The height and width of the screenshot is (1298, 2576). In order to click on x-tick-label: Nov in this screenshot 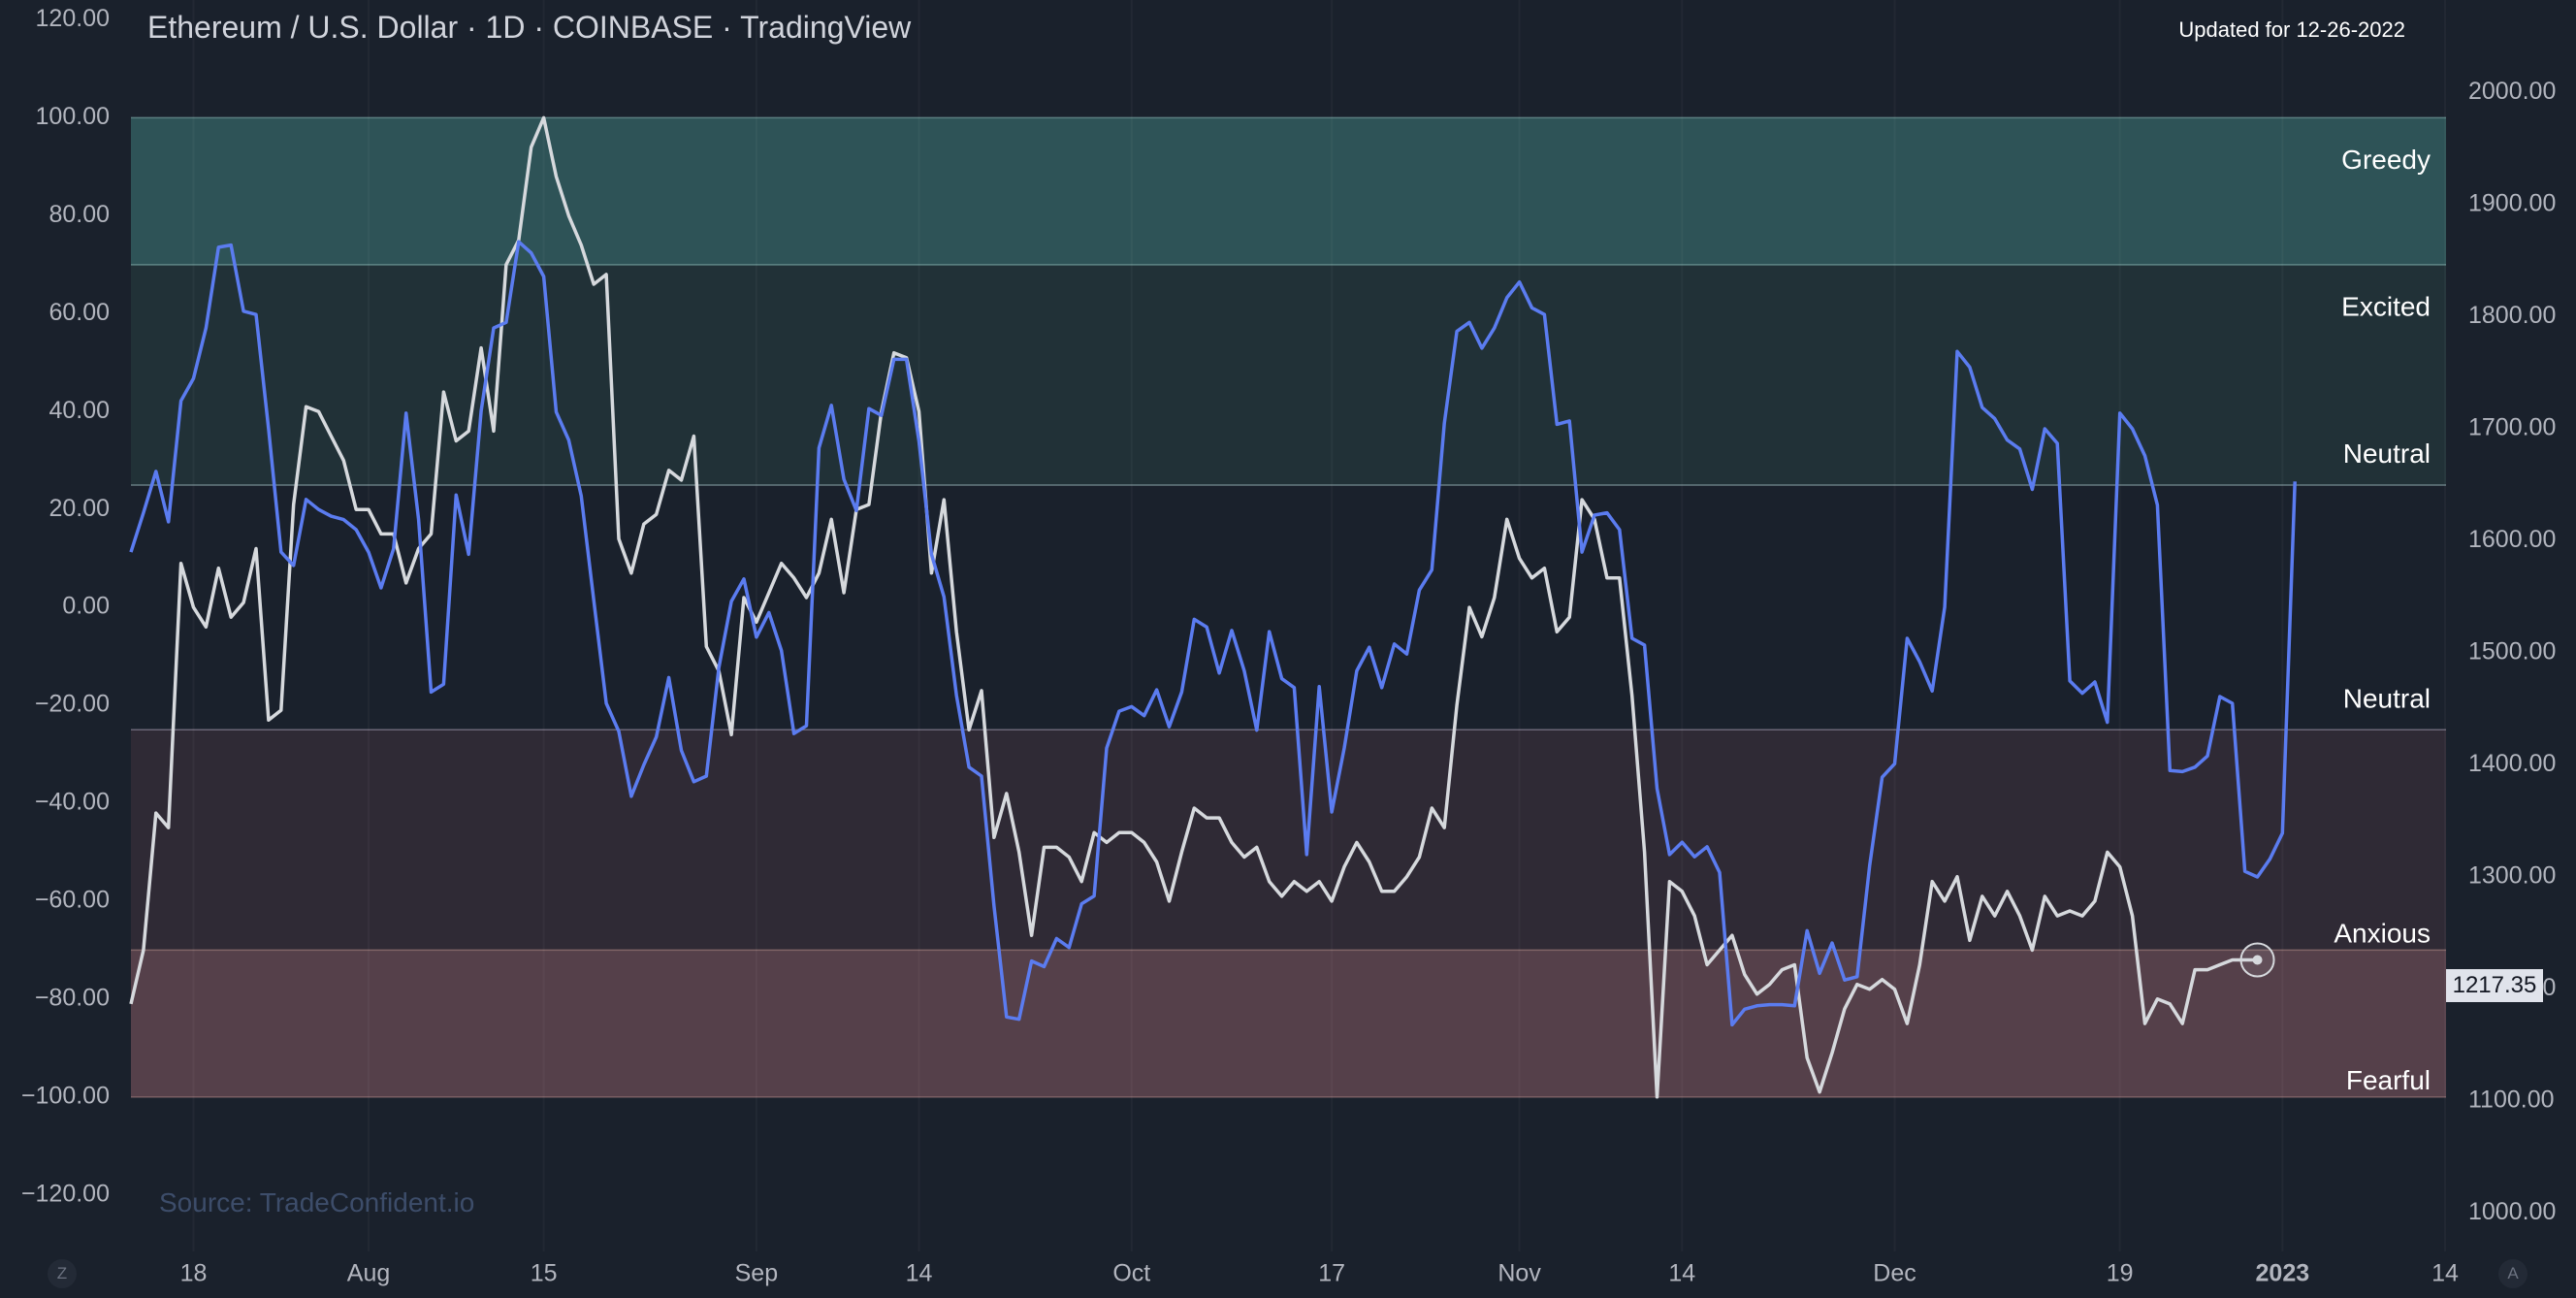, I will do `click(1519, 1274)`.